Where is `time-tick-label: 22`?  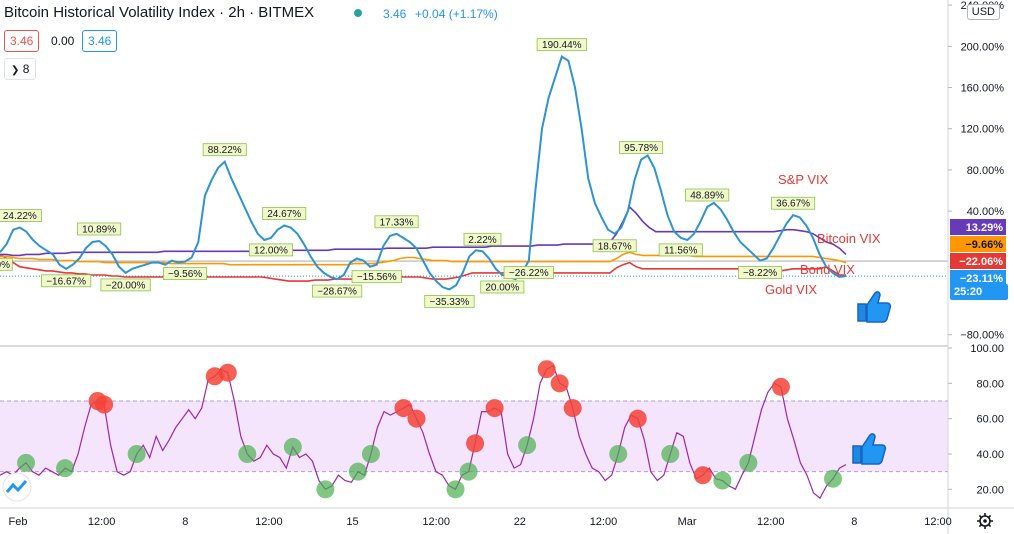 time-tick-label: 22 is located at coordinates (520, 522).